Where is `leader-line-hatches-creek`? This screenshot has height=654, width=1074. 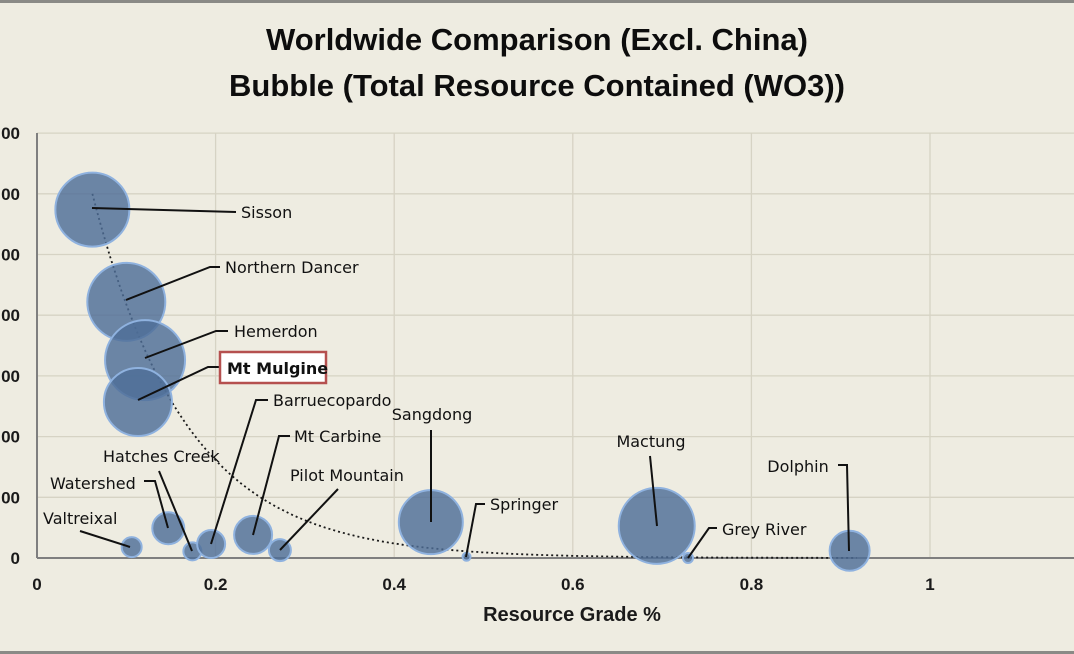 leader-line-hatches-creek is located at coordinates (175, 511).